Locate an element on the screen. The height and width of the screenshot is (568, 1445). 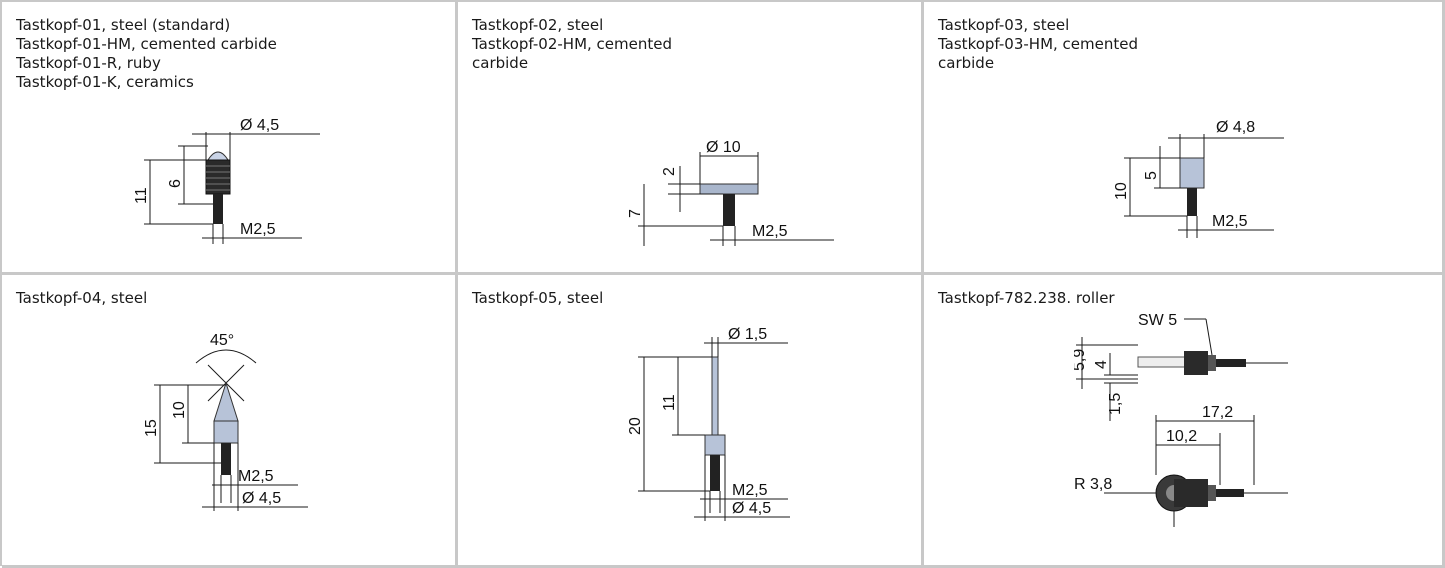
knurled-head-shape is located at coordinates (218, 177).